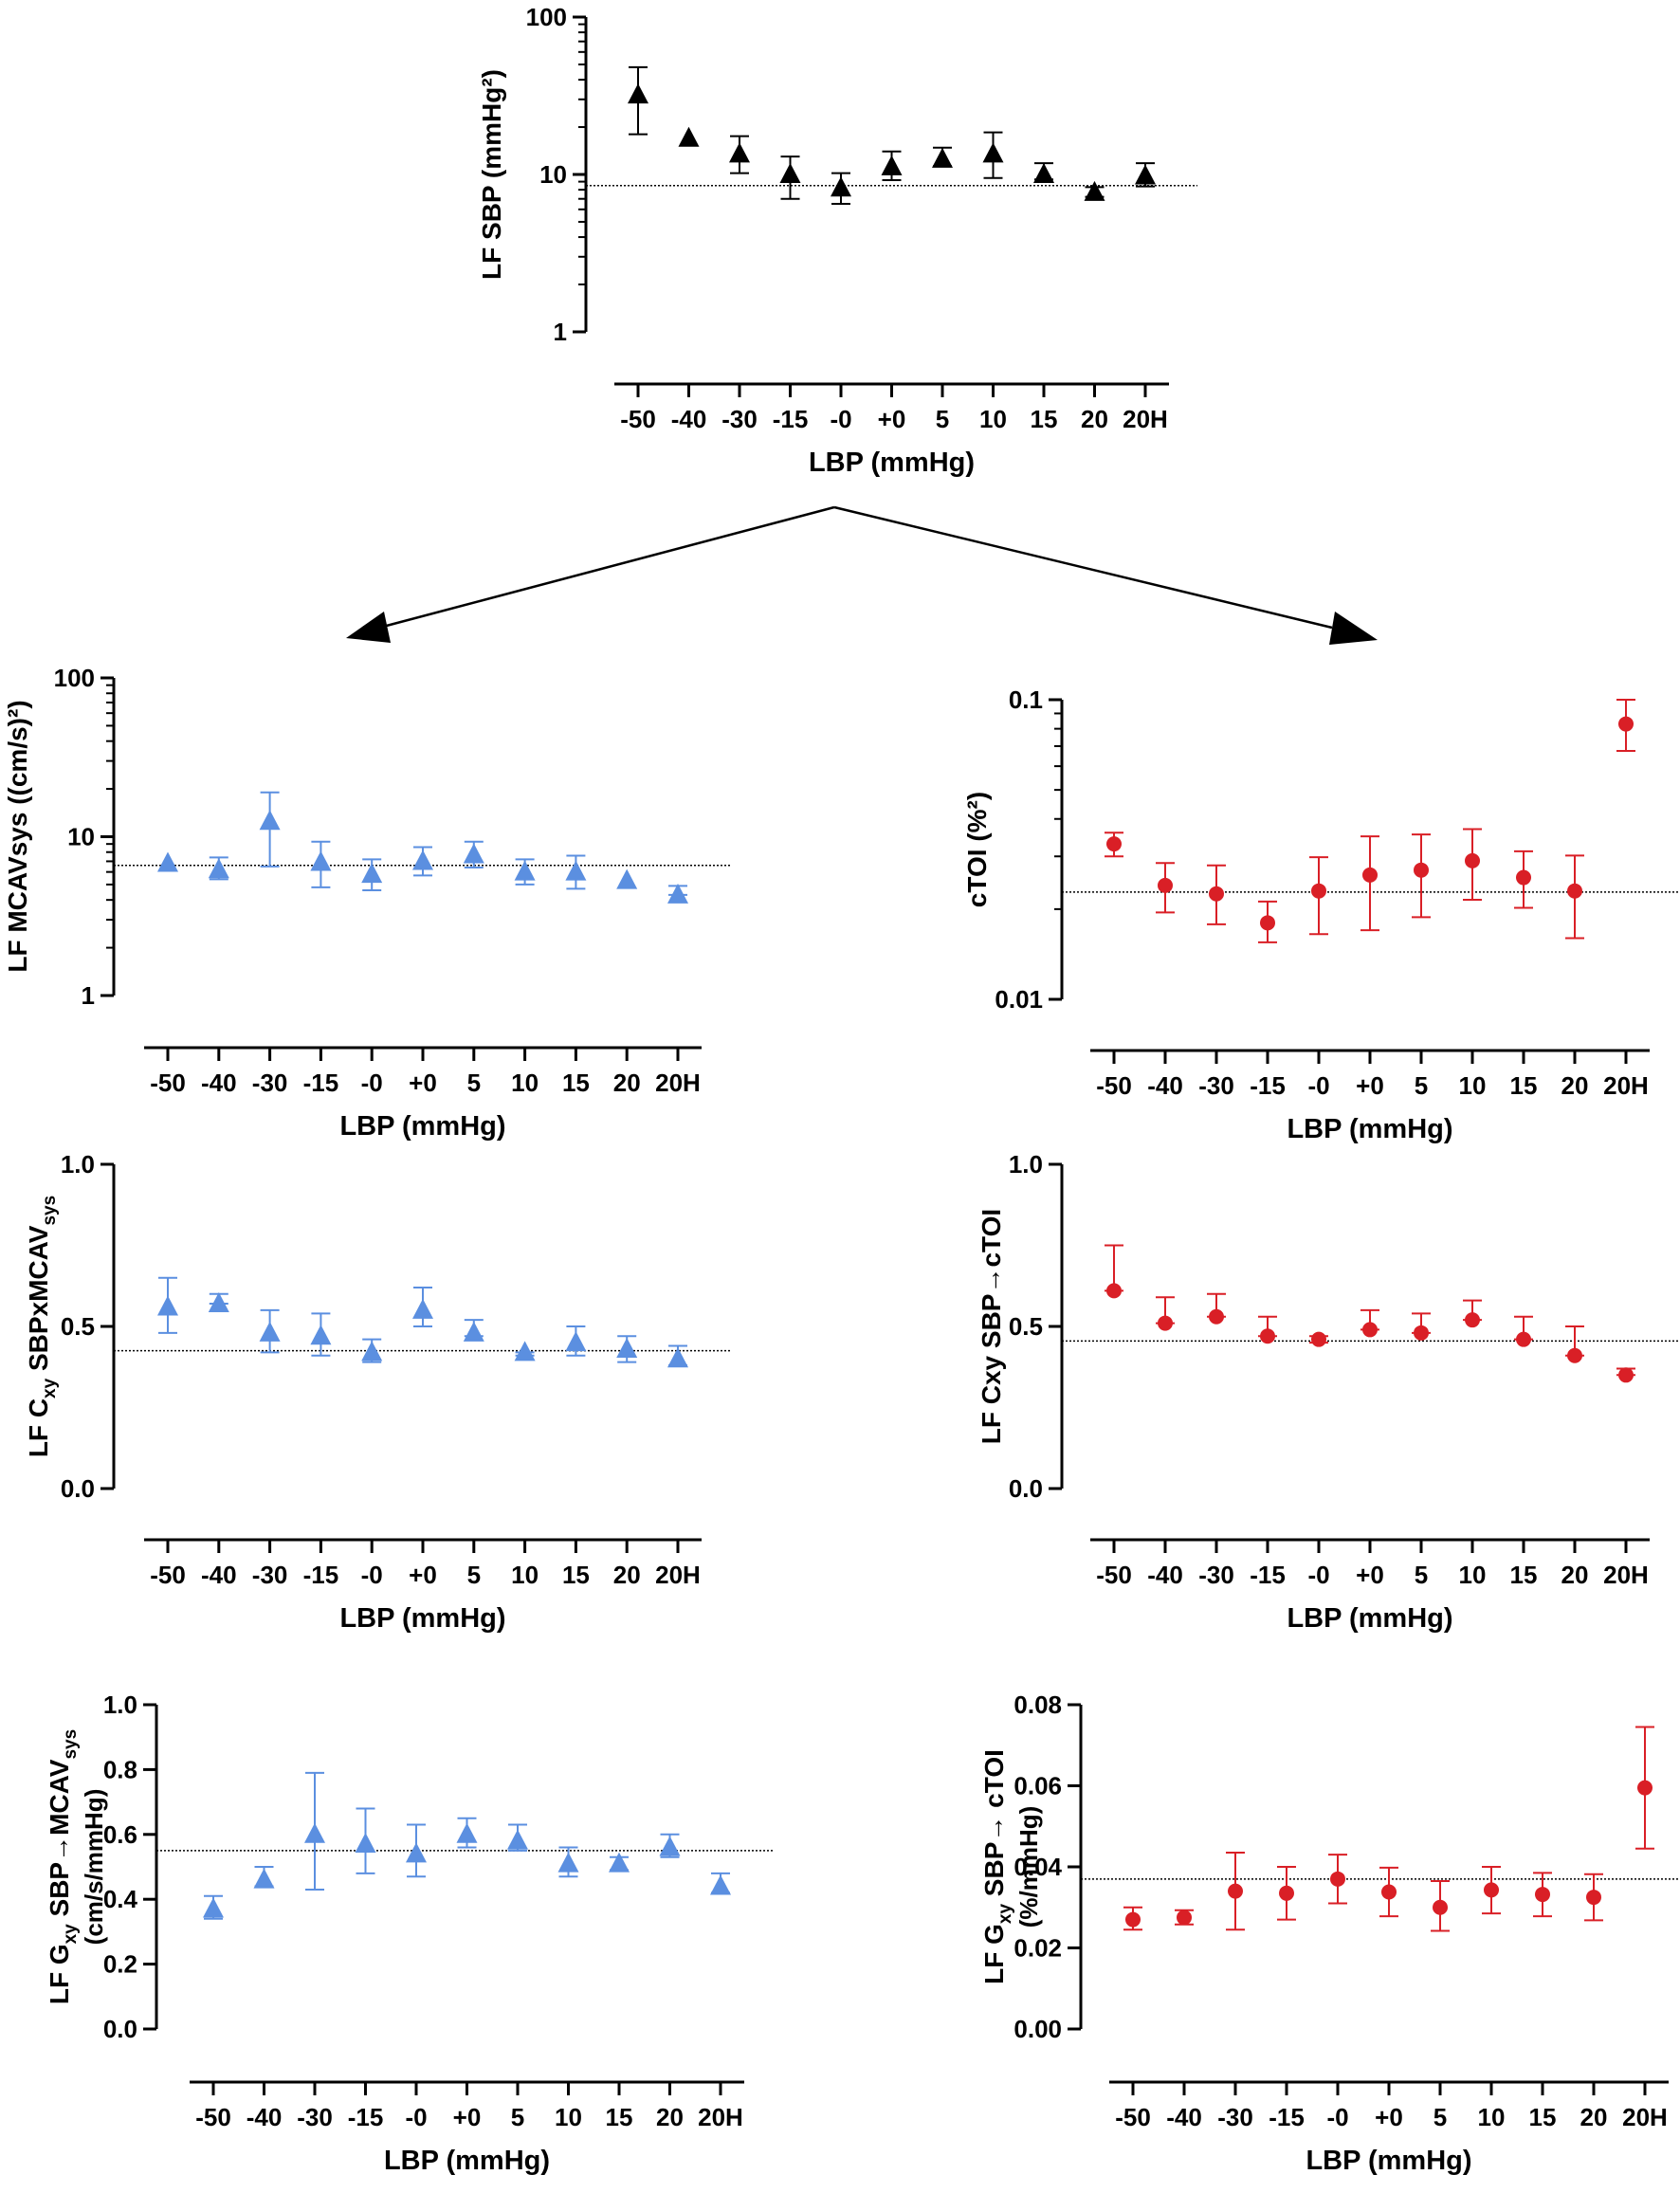 The width and height of the screenshot is (1680, 2193). What do you see at coordinates (59, 1974) in the screenshot?
I see `y-label-part: LF G` at bounding box center [59, 1974].